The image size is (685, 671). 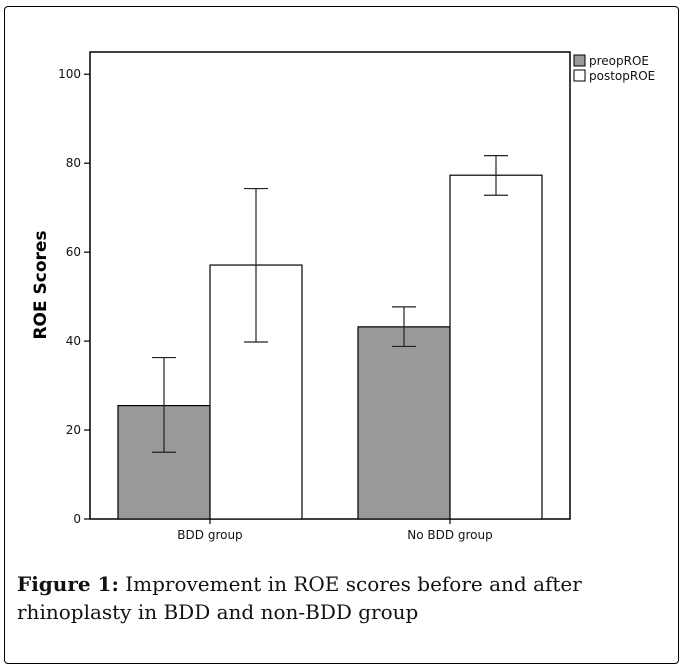 What do you see at coordinates (77, 519) in the screenshot?
I see `y-tick-label: 0` at bounding box center [77, 519].